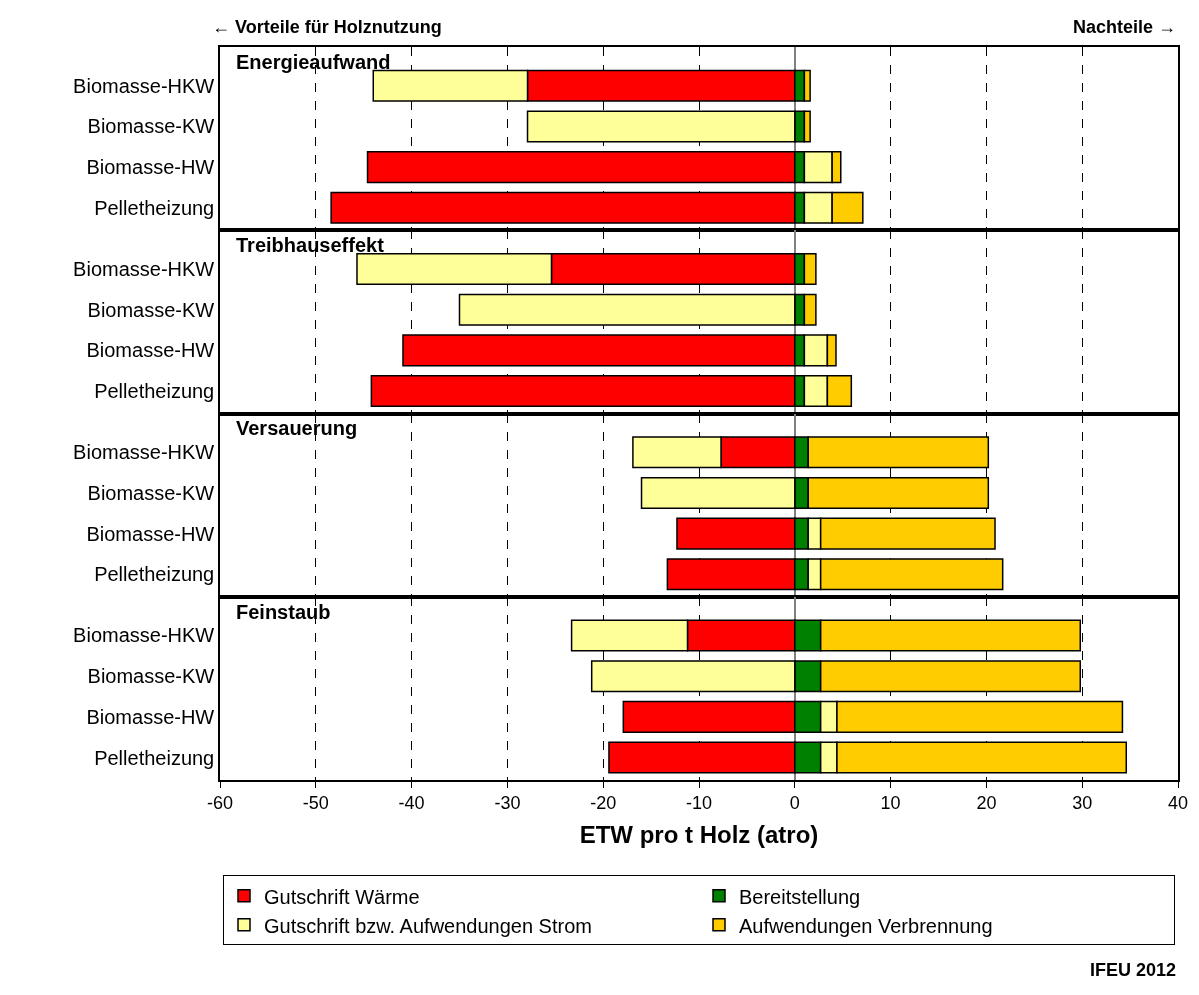 This screenshot has width=1199, height=995. I want to click on legend-label: Gutschrift Wärme, so click(342, 896).